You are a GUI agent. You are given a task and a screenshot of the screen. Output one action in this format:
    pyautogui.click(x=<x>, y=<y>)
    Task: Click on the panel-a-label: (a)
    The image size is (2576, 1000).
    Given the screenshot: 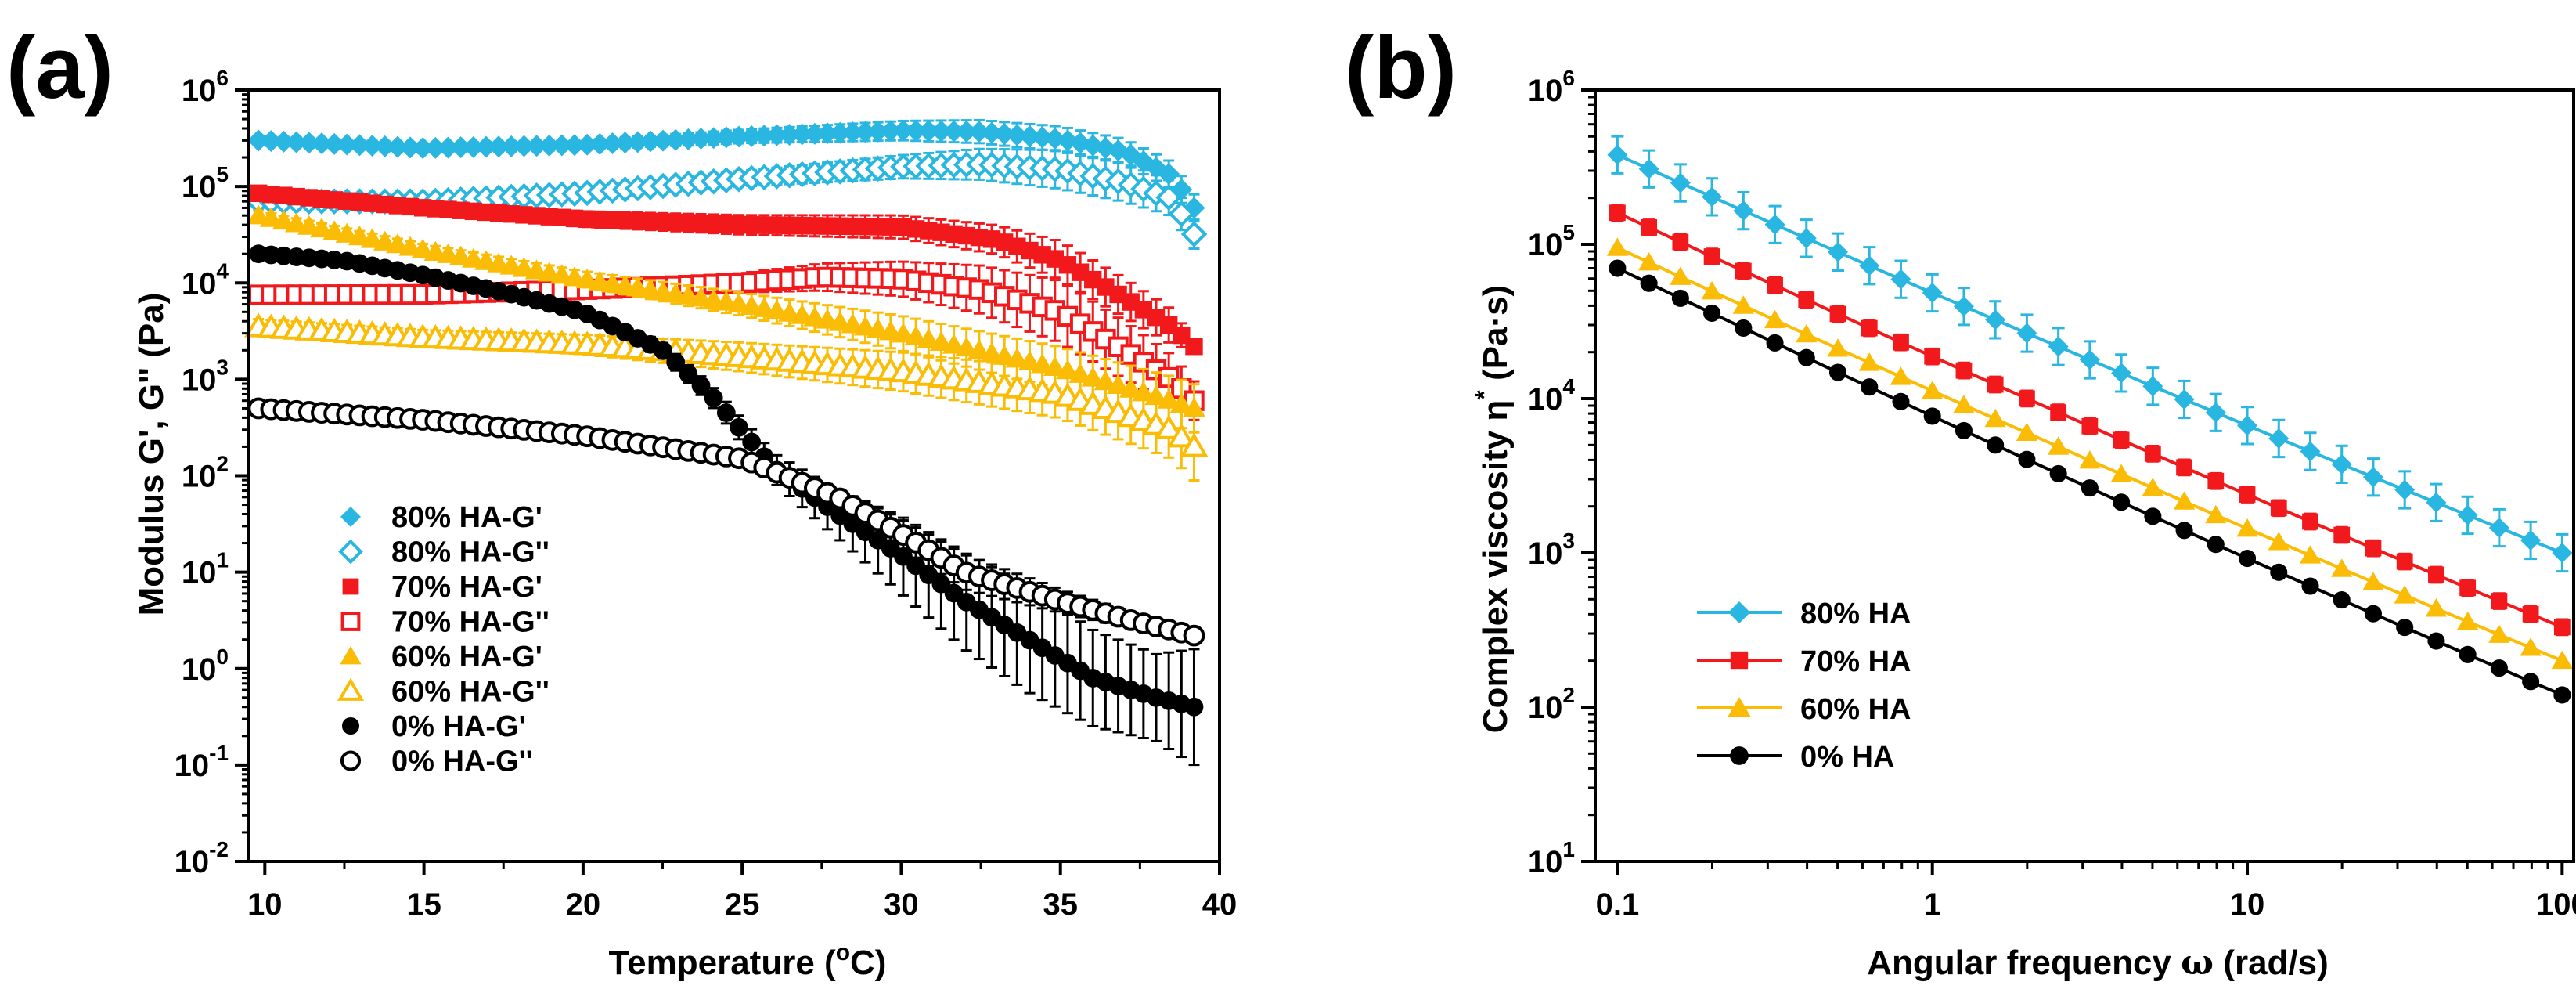 What is the action you would take?
    pyautogui.click(x=59, y=68)
    